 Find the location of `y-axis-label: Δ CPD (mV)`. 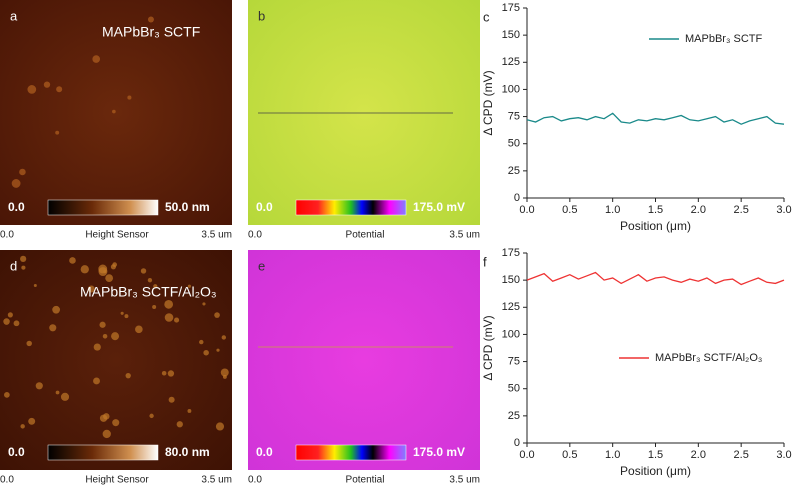

y-axis-label: Δ CPD (mV) is located at coordinates (488, 347).